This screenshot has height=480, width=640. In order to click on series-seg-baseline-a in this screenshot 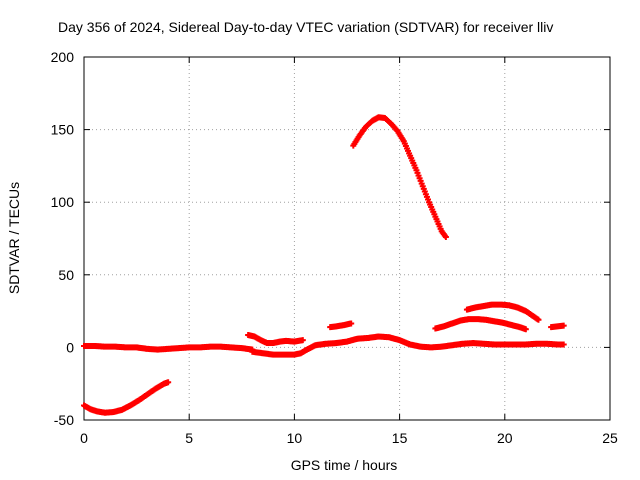, I will do `click(168, 347)`.